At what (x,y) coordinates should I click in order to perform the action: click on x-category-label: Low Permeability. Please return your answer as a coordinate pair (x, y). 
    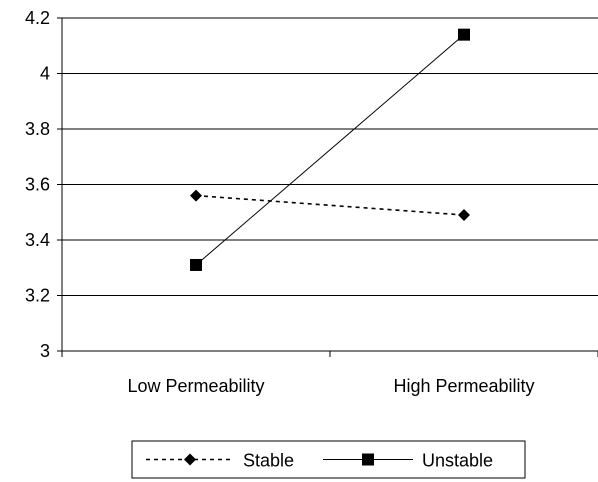
    Looking at the image, I should click on (195, 386).